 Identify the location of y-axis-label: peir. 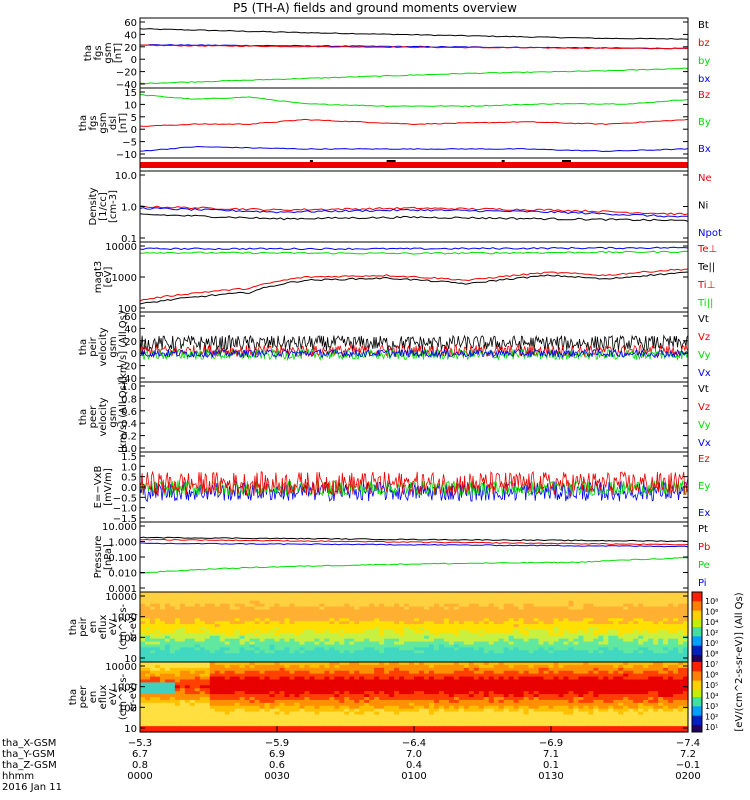
(93, 346).